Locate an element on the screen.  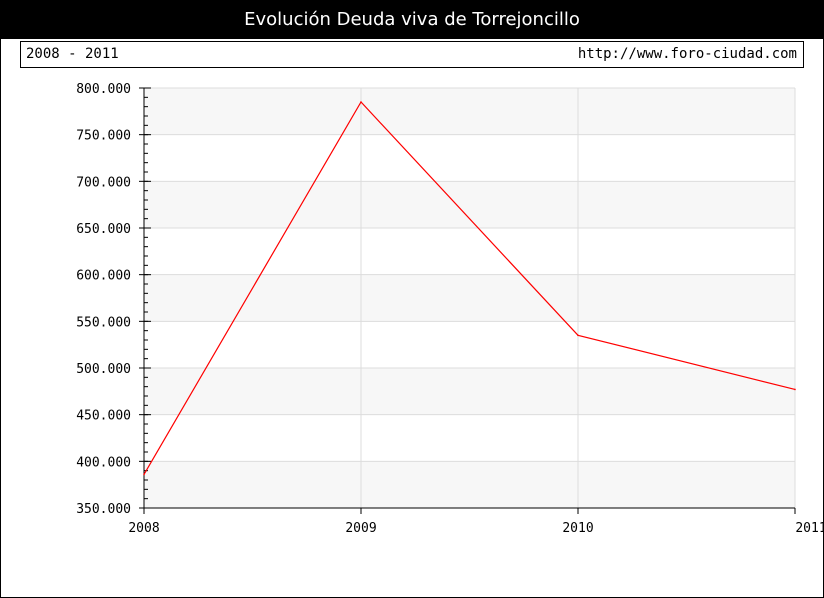
y-tick-label: 650.000 is located at coordinates (103, 229).